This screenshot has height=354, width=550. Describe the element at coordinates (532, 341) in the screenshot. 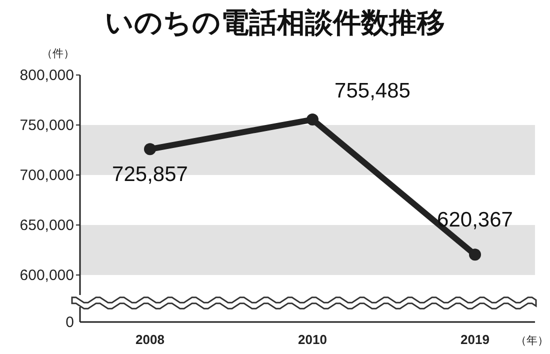

I see `x-axis-title: （年）` at that location.